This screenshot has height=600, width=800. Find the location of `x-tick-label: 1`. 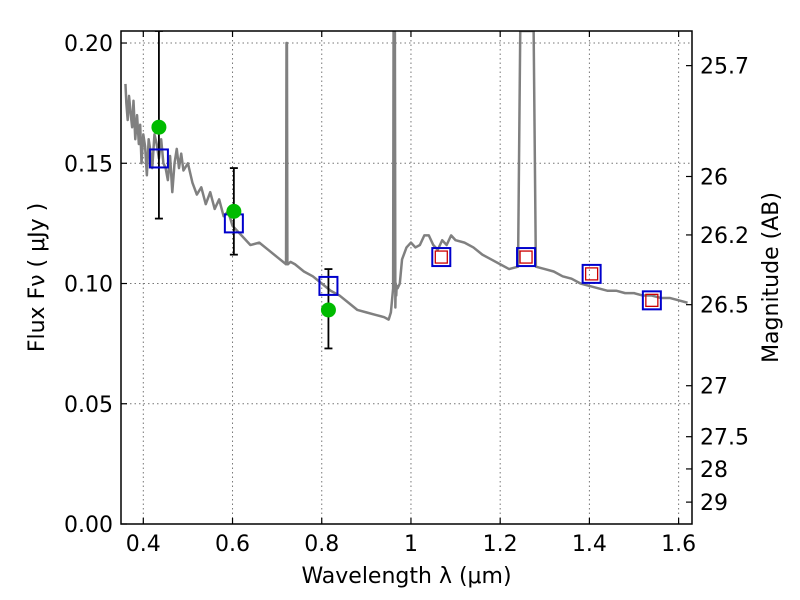

x-tick-label: 1 is located at coordinates (411, 544).